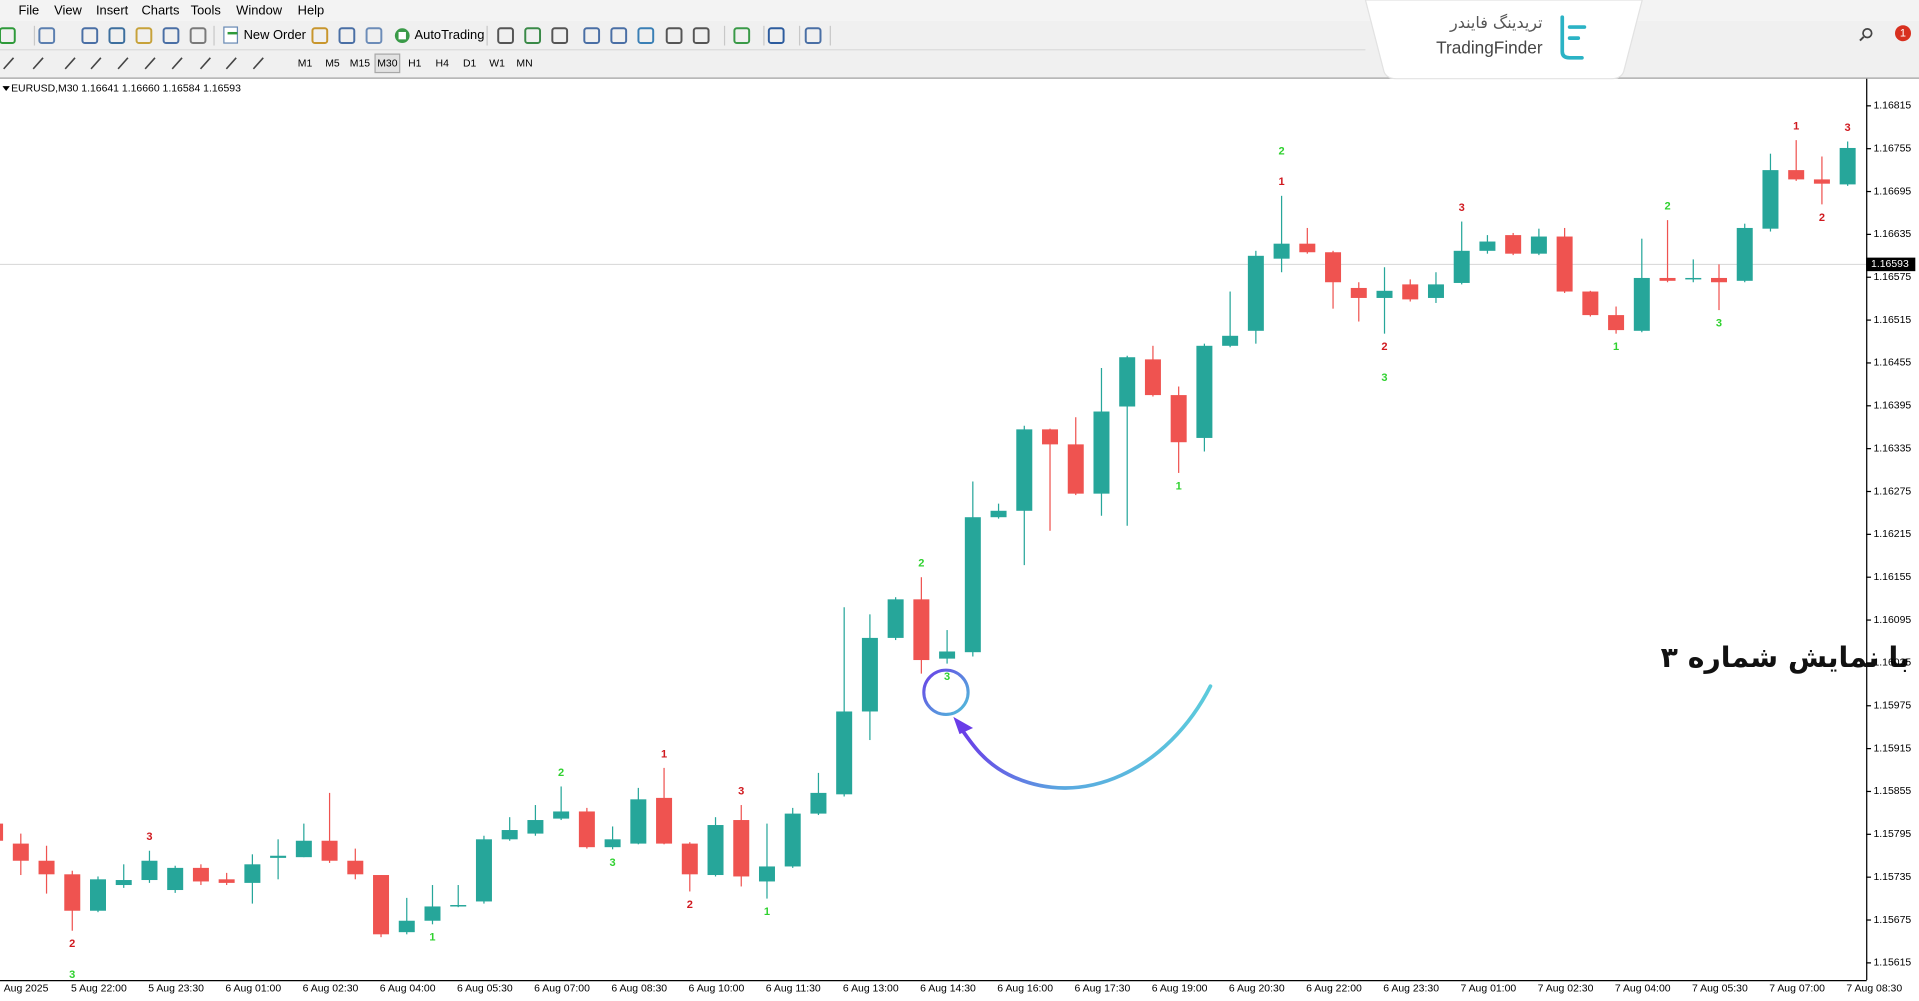 The image size is (1919, 1001). I want to click on menu-item: Help, so click(311, 9).